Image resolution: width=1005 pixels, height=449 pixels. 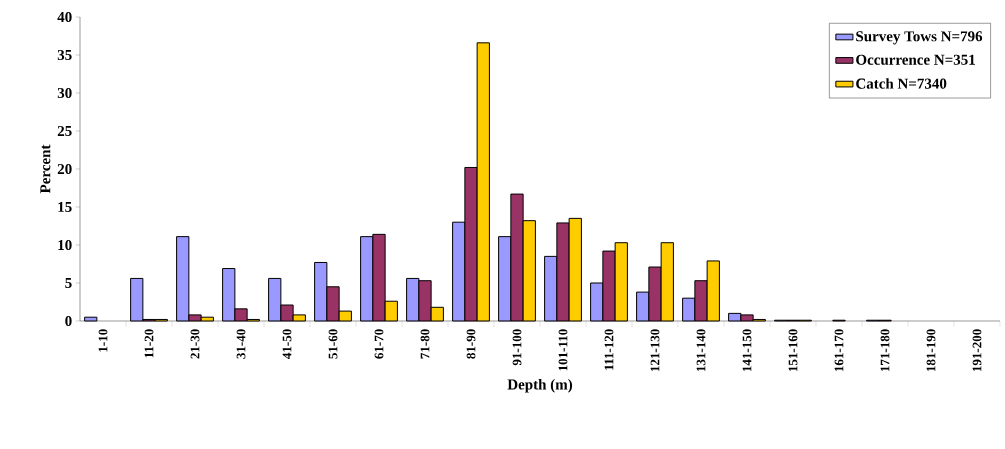 I want to click on y-tick-label: 40, so click(x=64, y=17).